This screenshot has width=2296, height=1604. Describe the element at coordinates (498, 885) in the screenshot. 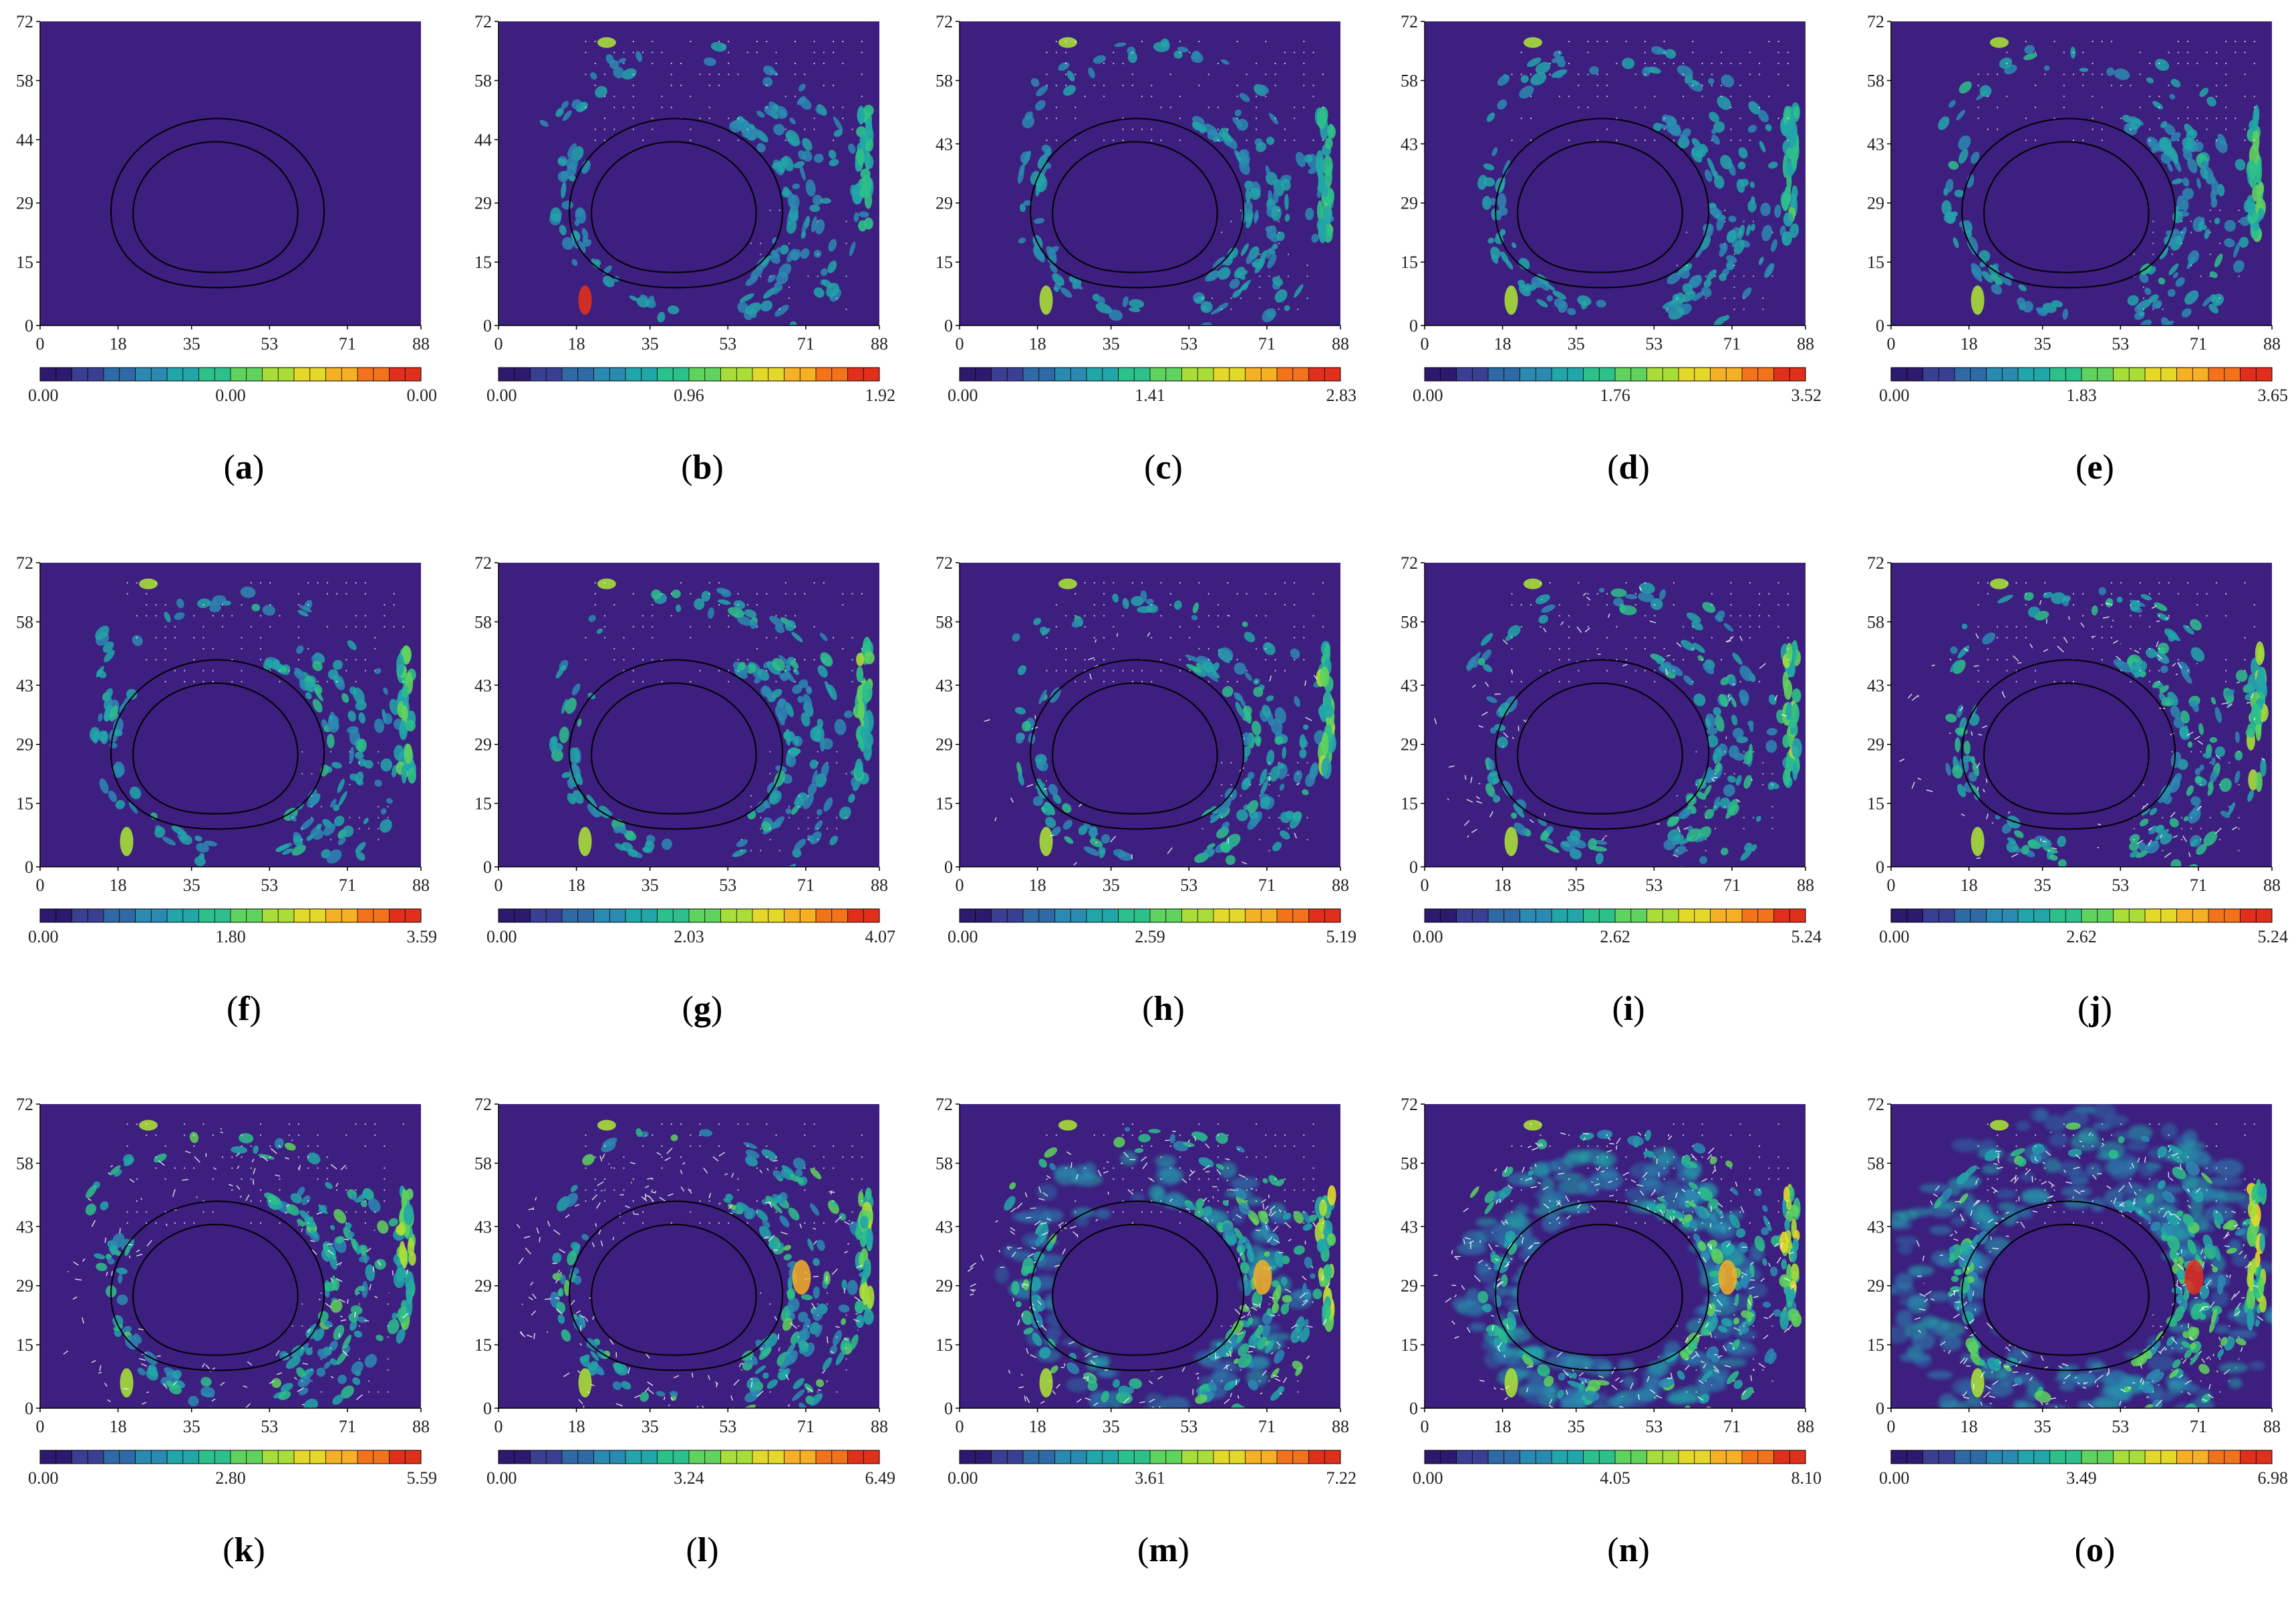

I see `x-tick-label: 0` at that location.